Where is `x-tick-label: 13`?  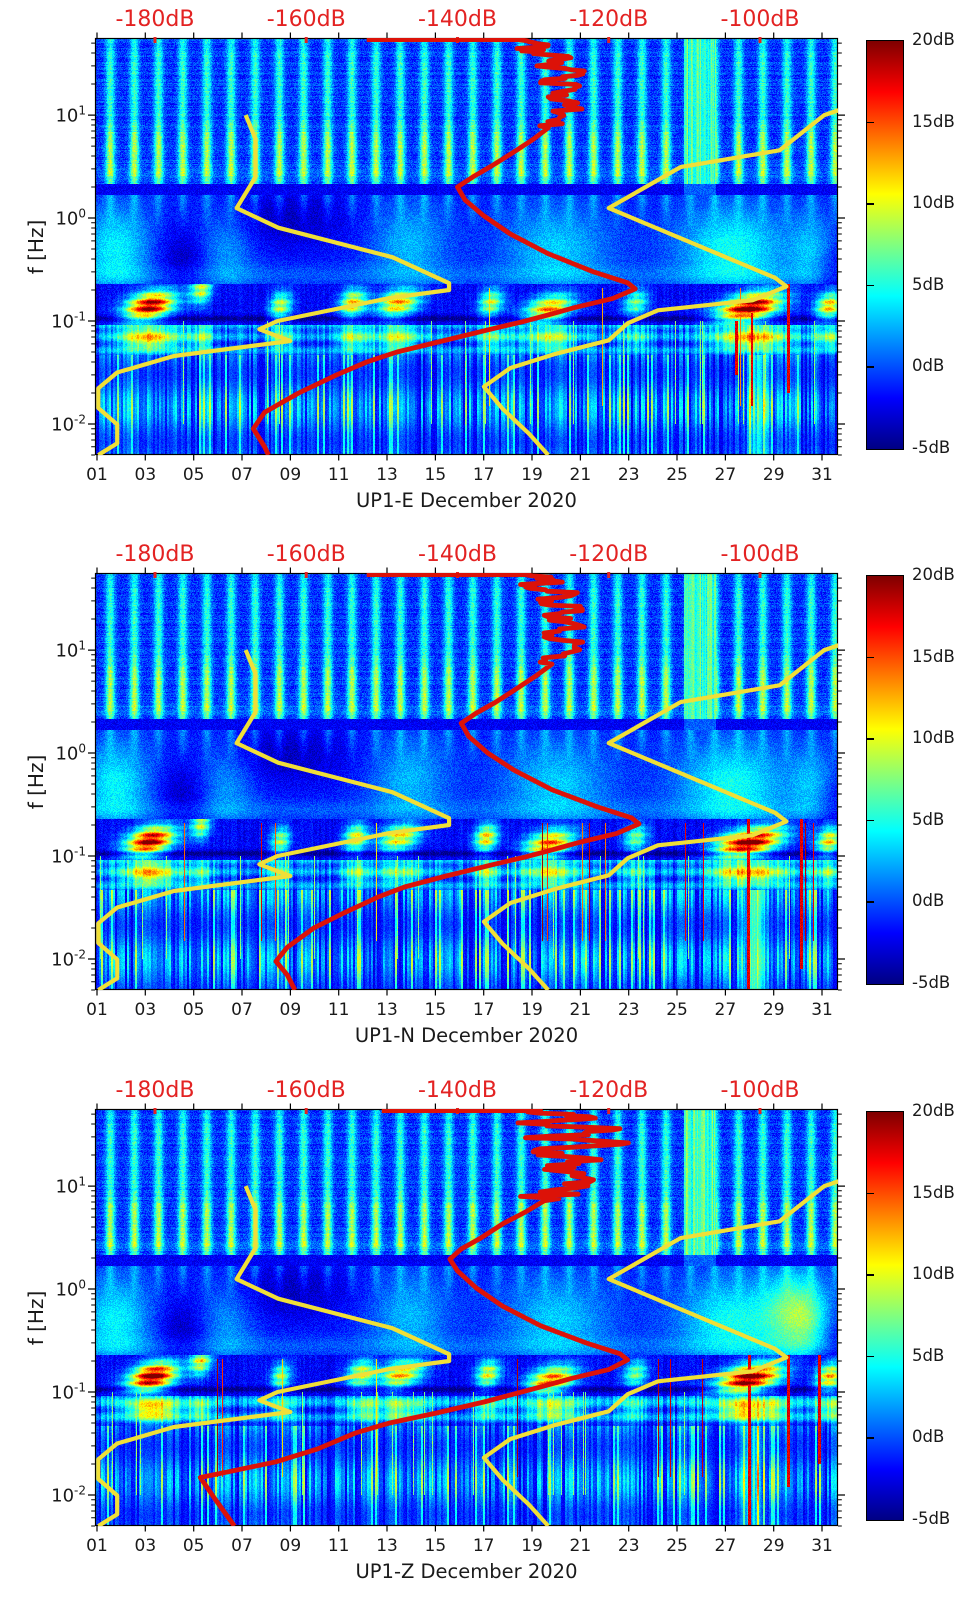
x-tick-label: 13 is located at coordinates (387, 1010).